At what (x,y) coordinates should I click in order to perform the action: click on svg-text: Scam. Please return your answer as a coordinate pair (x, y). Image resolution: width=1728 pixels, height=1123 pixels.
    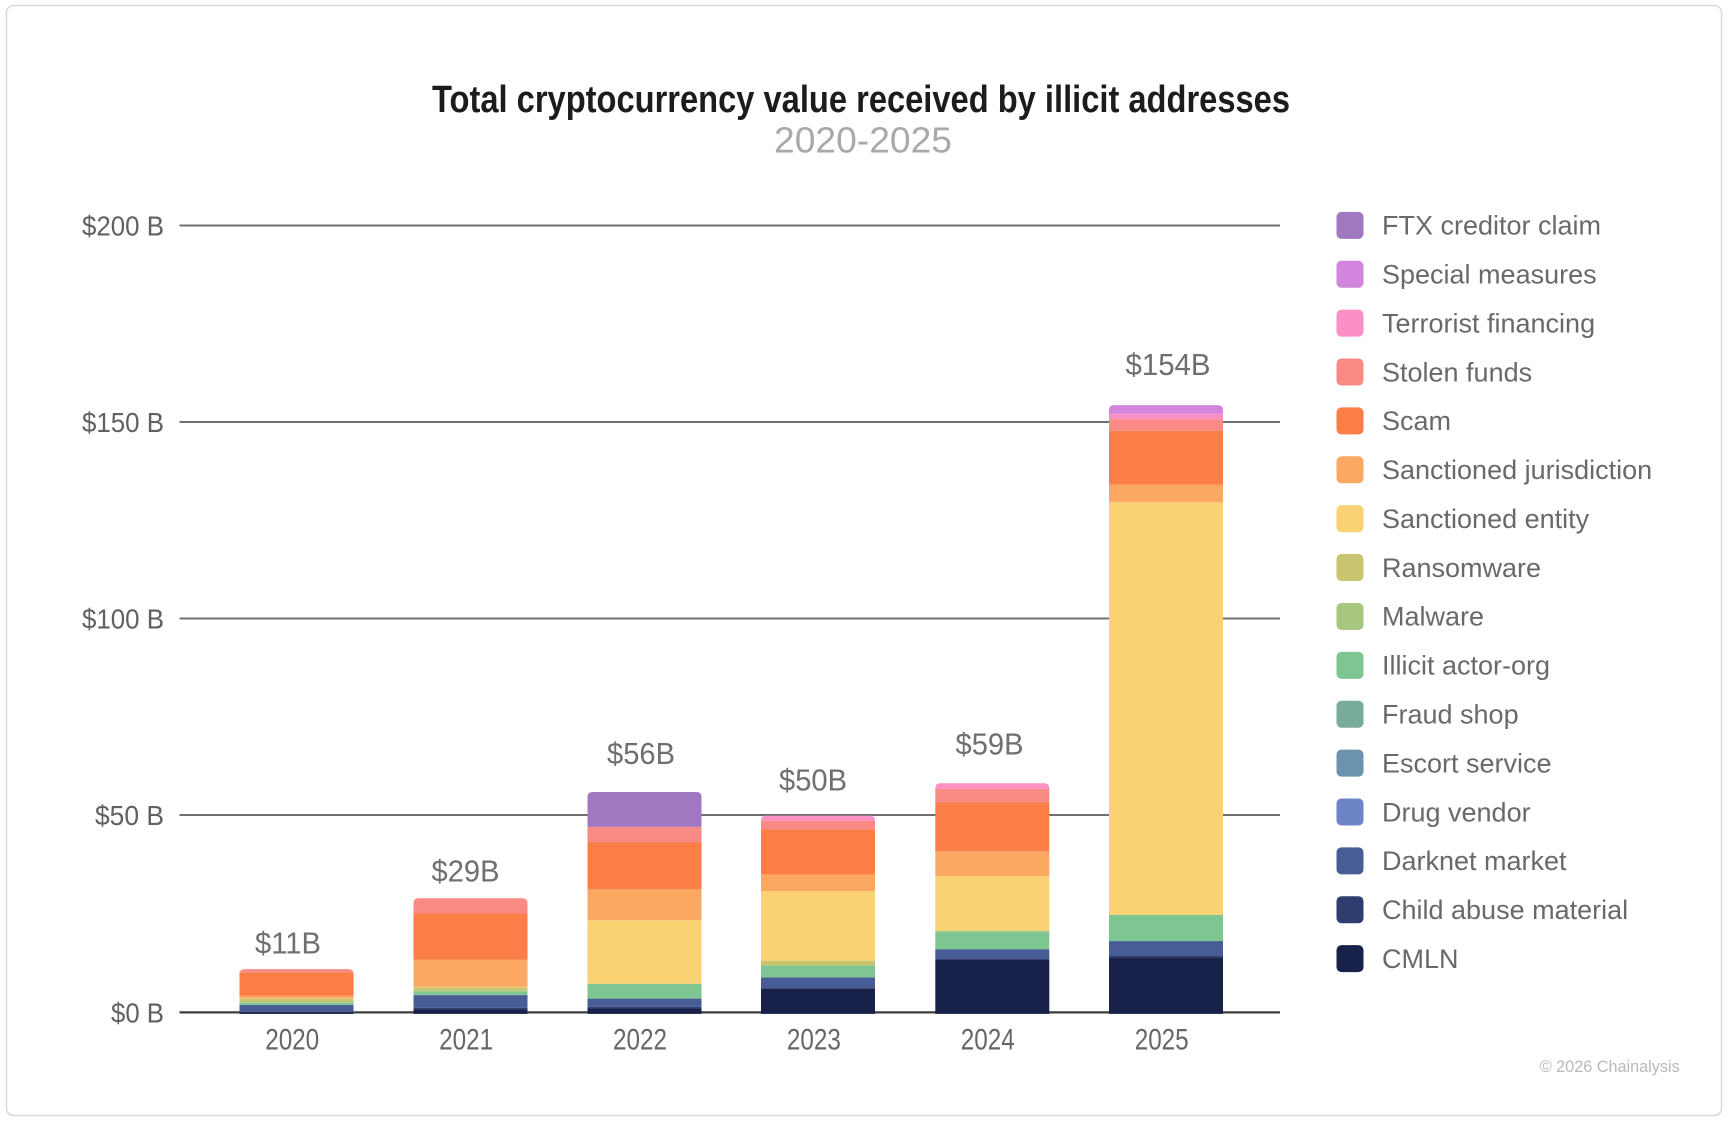
    Looking at the image, I should click on (1416, 421).